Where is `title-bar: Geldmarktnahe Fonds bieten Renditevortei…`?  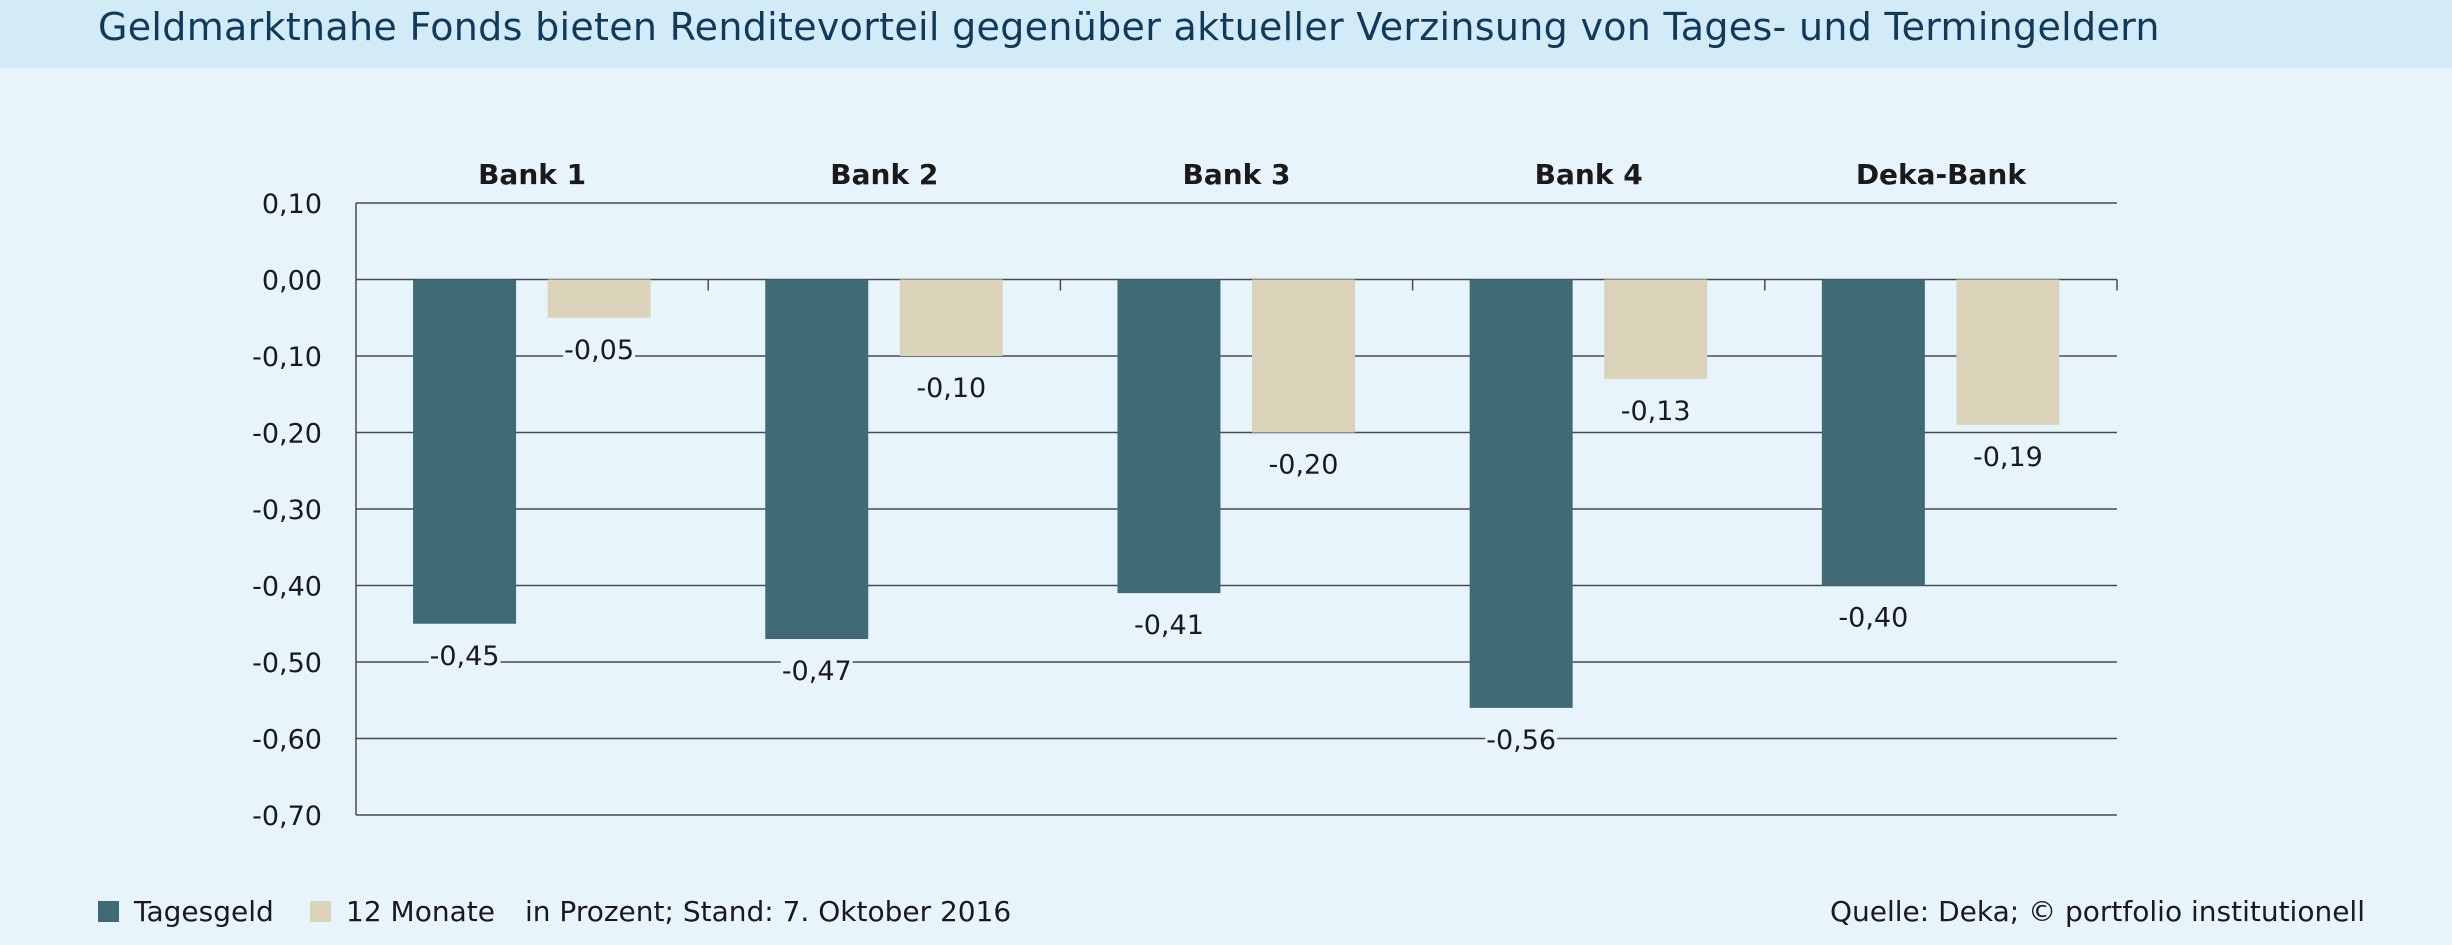 title-bar: Geldmarktnahe Fonds bieten Renditevortei… is located at coordinates (1226, 34).